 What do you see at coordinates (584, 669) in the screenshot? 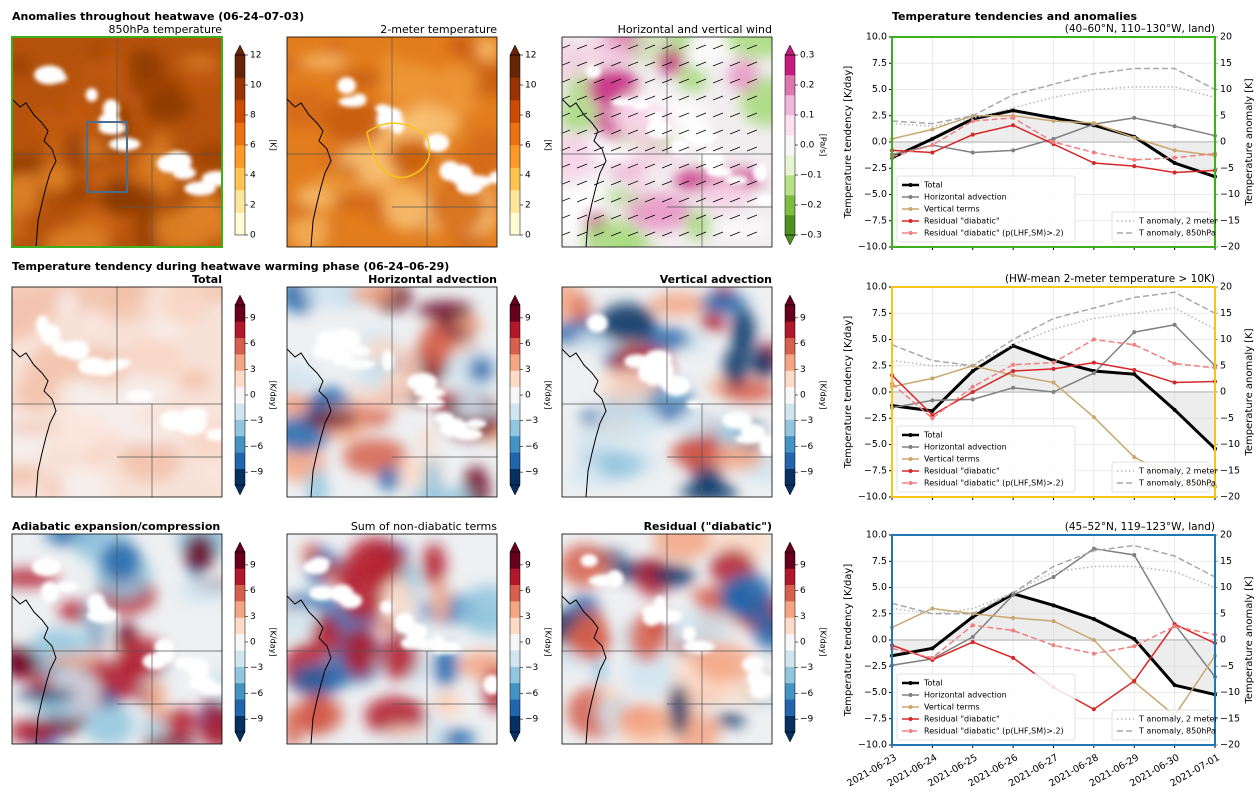
I see `coastline` at bounding box center [584, 669].